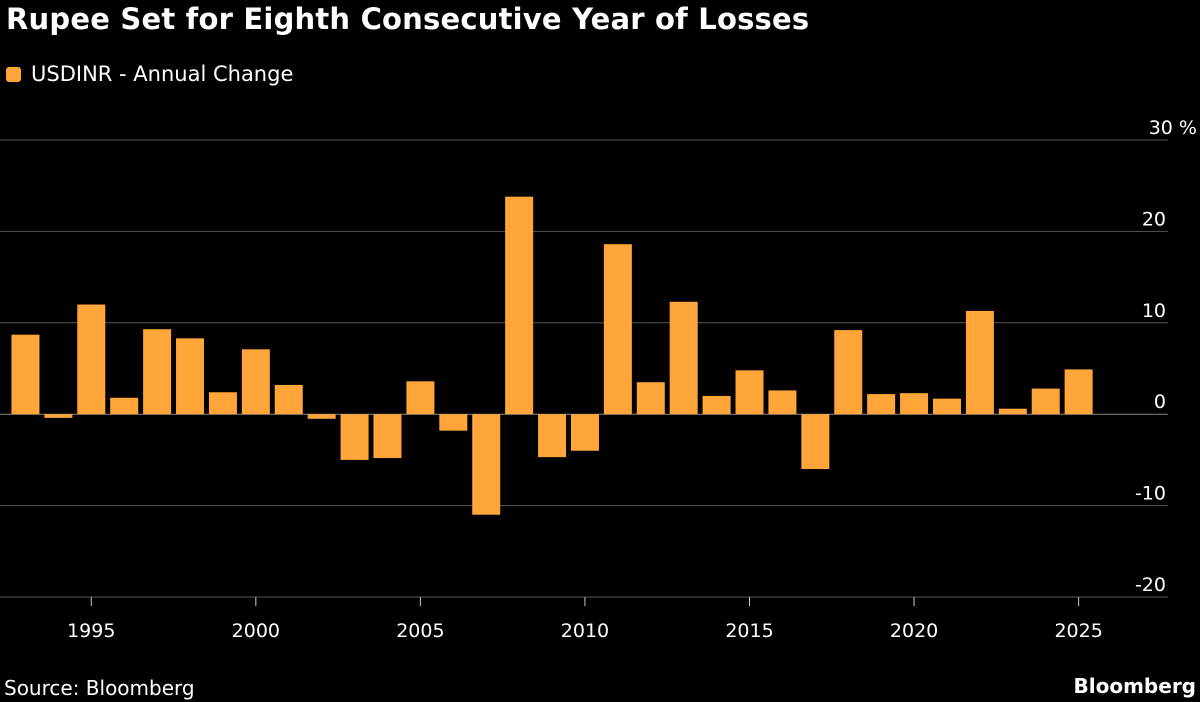 The image size is (1200, 702). Describe the element at coordinates (99, 688) in the screenshot. I see `source-note: Source: Bloomberg` at that location.